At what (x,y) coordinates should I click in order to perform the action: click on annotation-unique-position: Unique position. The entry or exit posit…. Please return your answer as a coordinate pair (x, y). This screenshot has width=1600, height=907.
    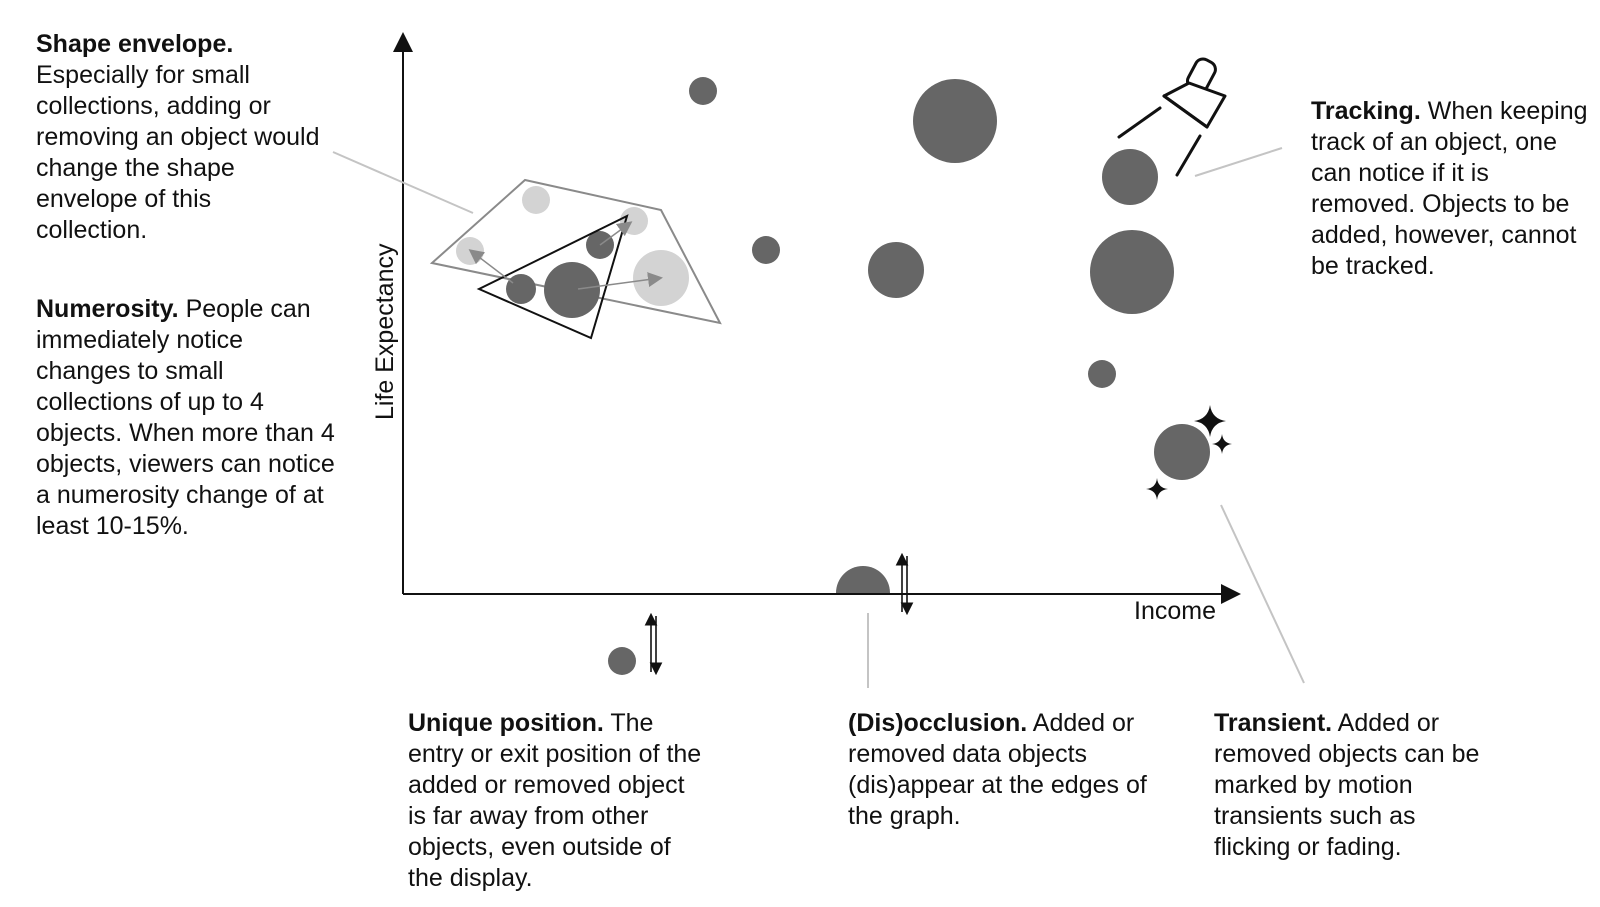
    Looking at the image, I should click on (558, 801).